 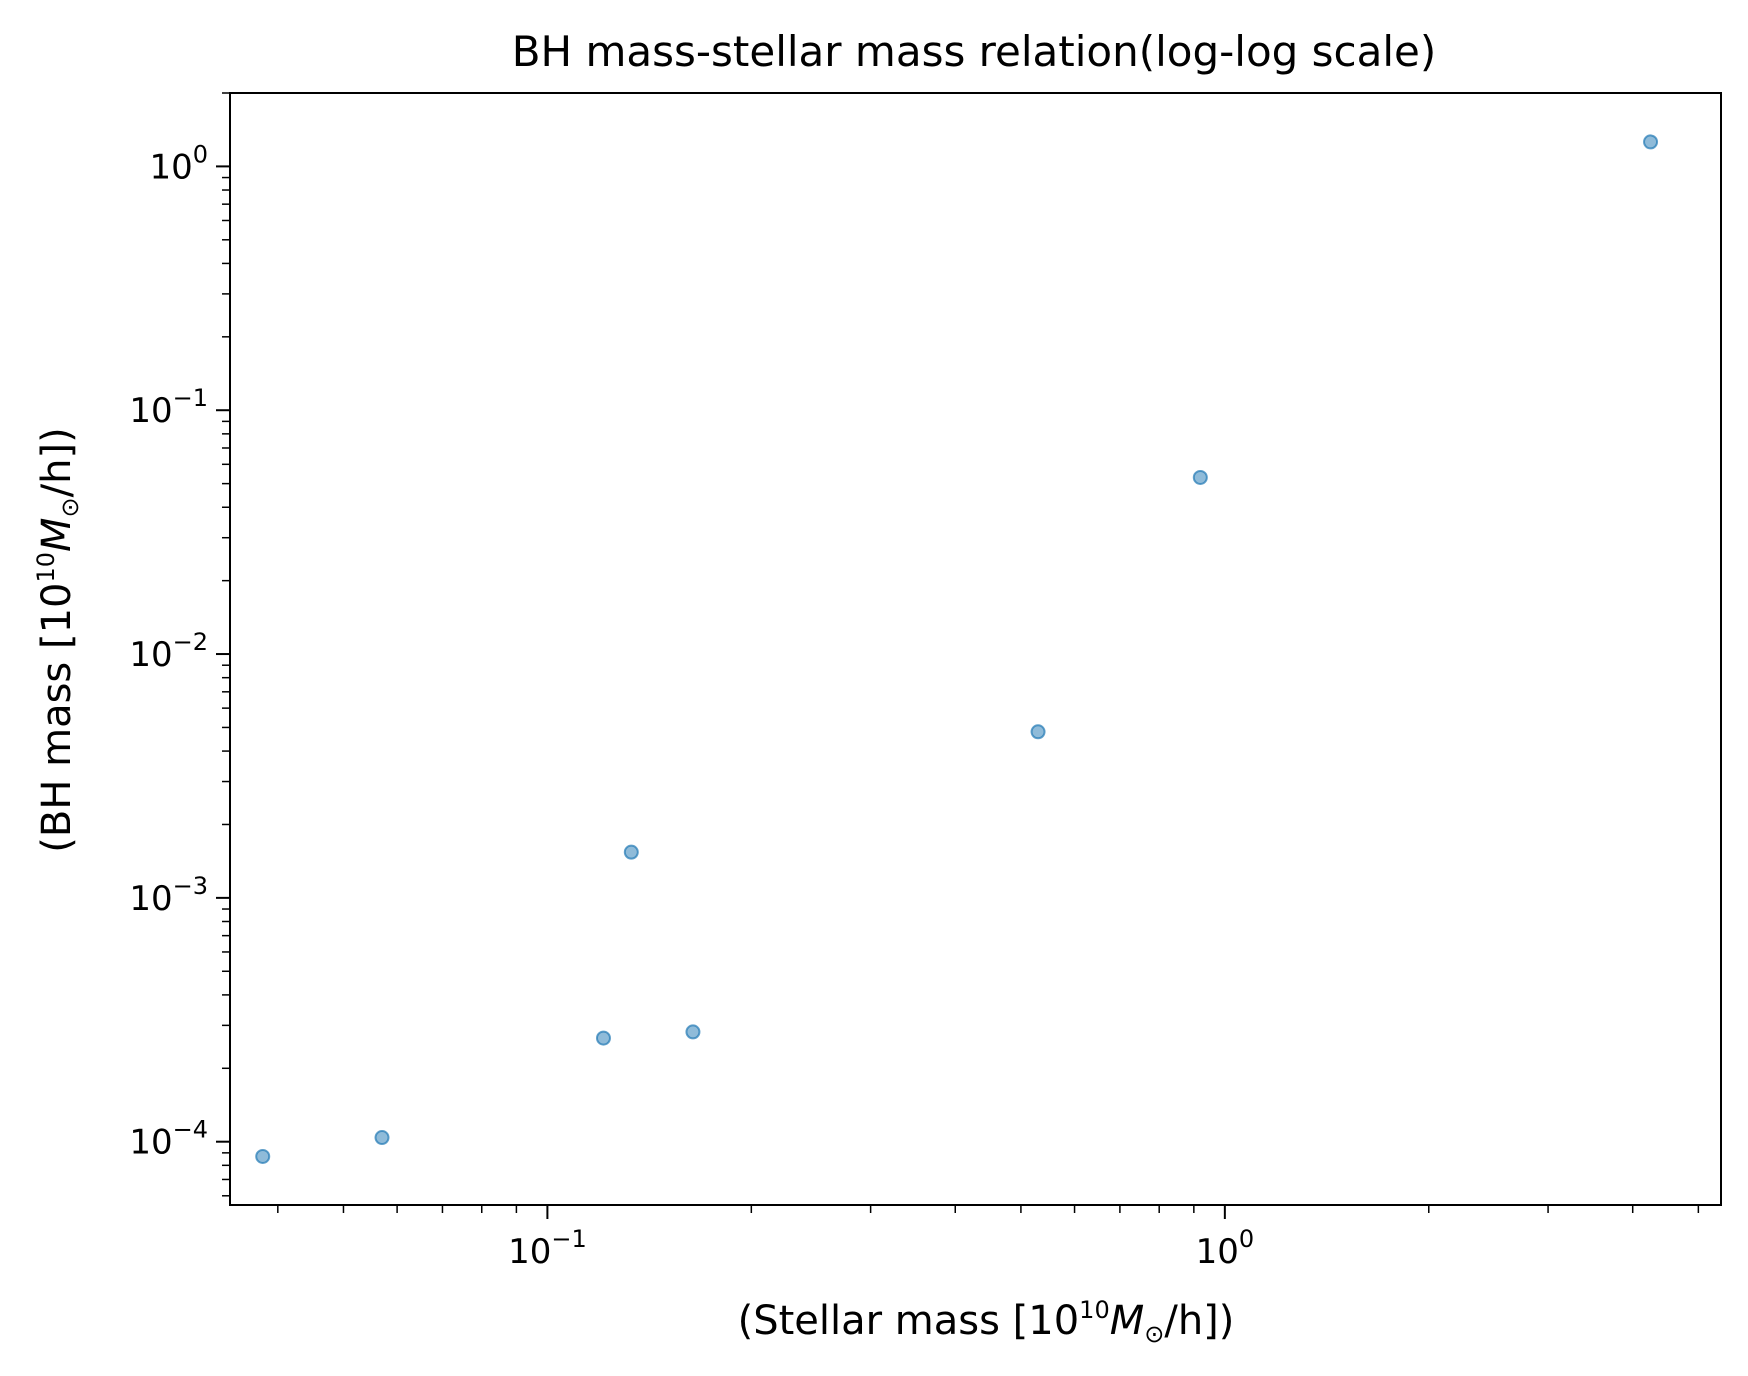 I want to click on x-axis-label: (Stellar mass [1010M⊙/h]), so click(x=986, y=1322).